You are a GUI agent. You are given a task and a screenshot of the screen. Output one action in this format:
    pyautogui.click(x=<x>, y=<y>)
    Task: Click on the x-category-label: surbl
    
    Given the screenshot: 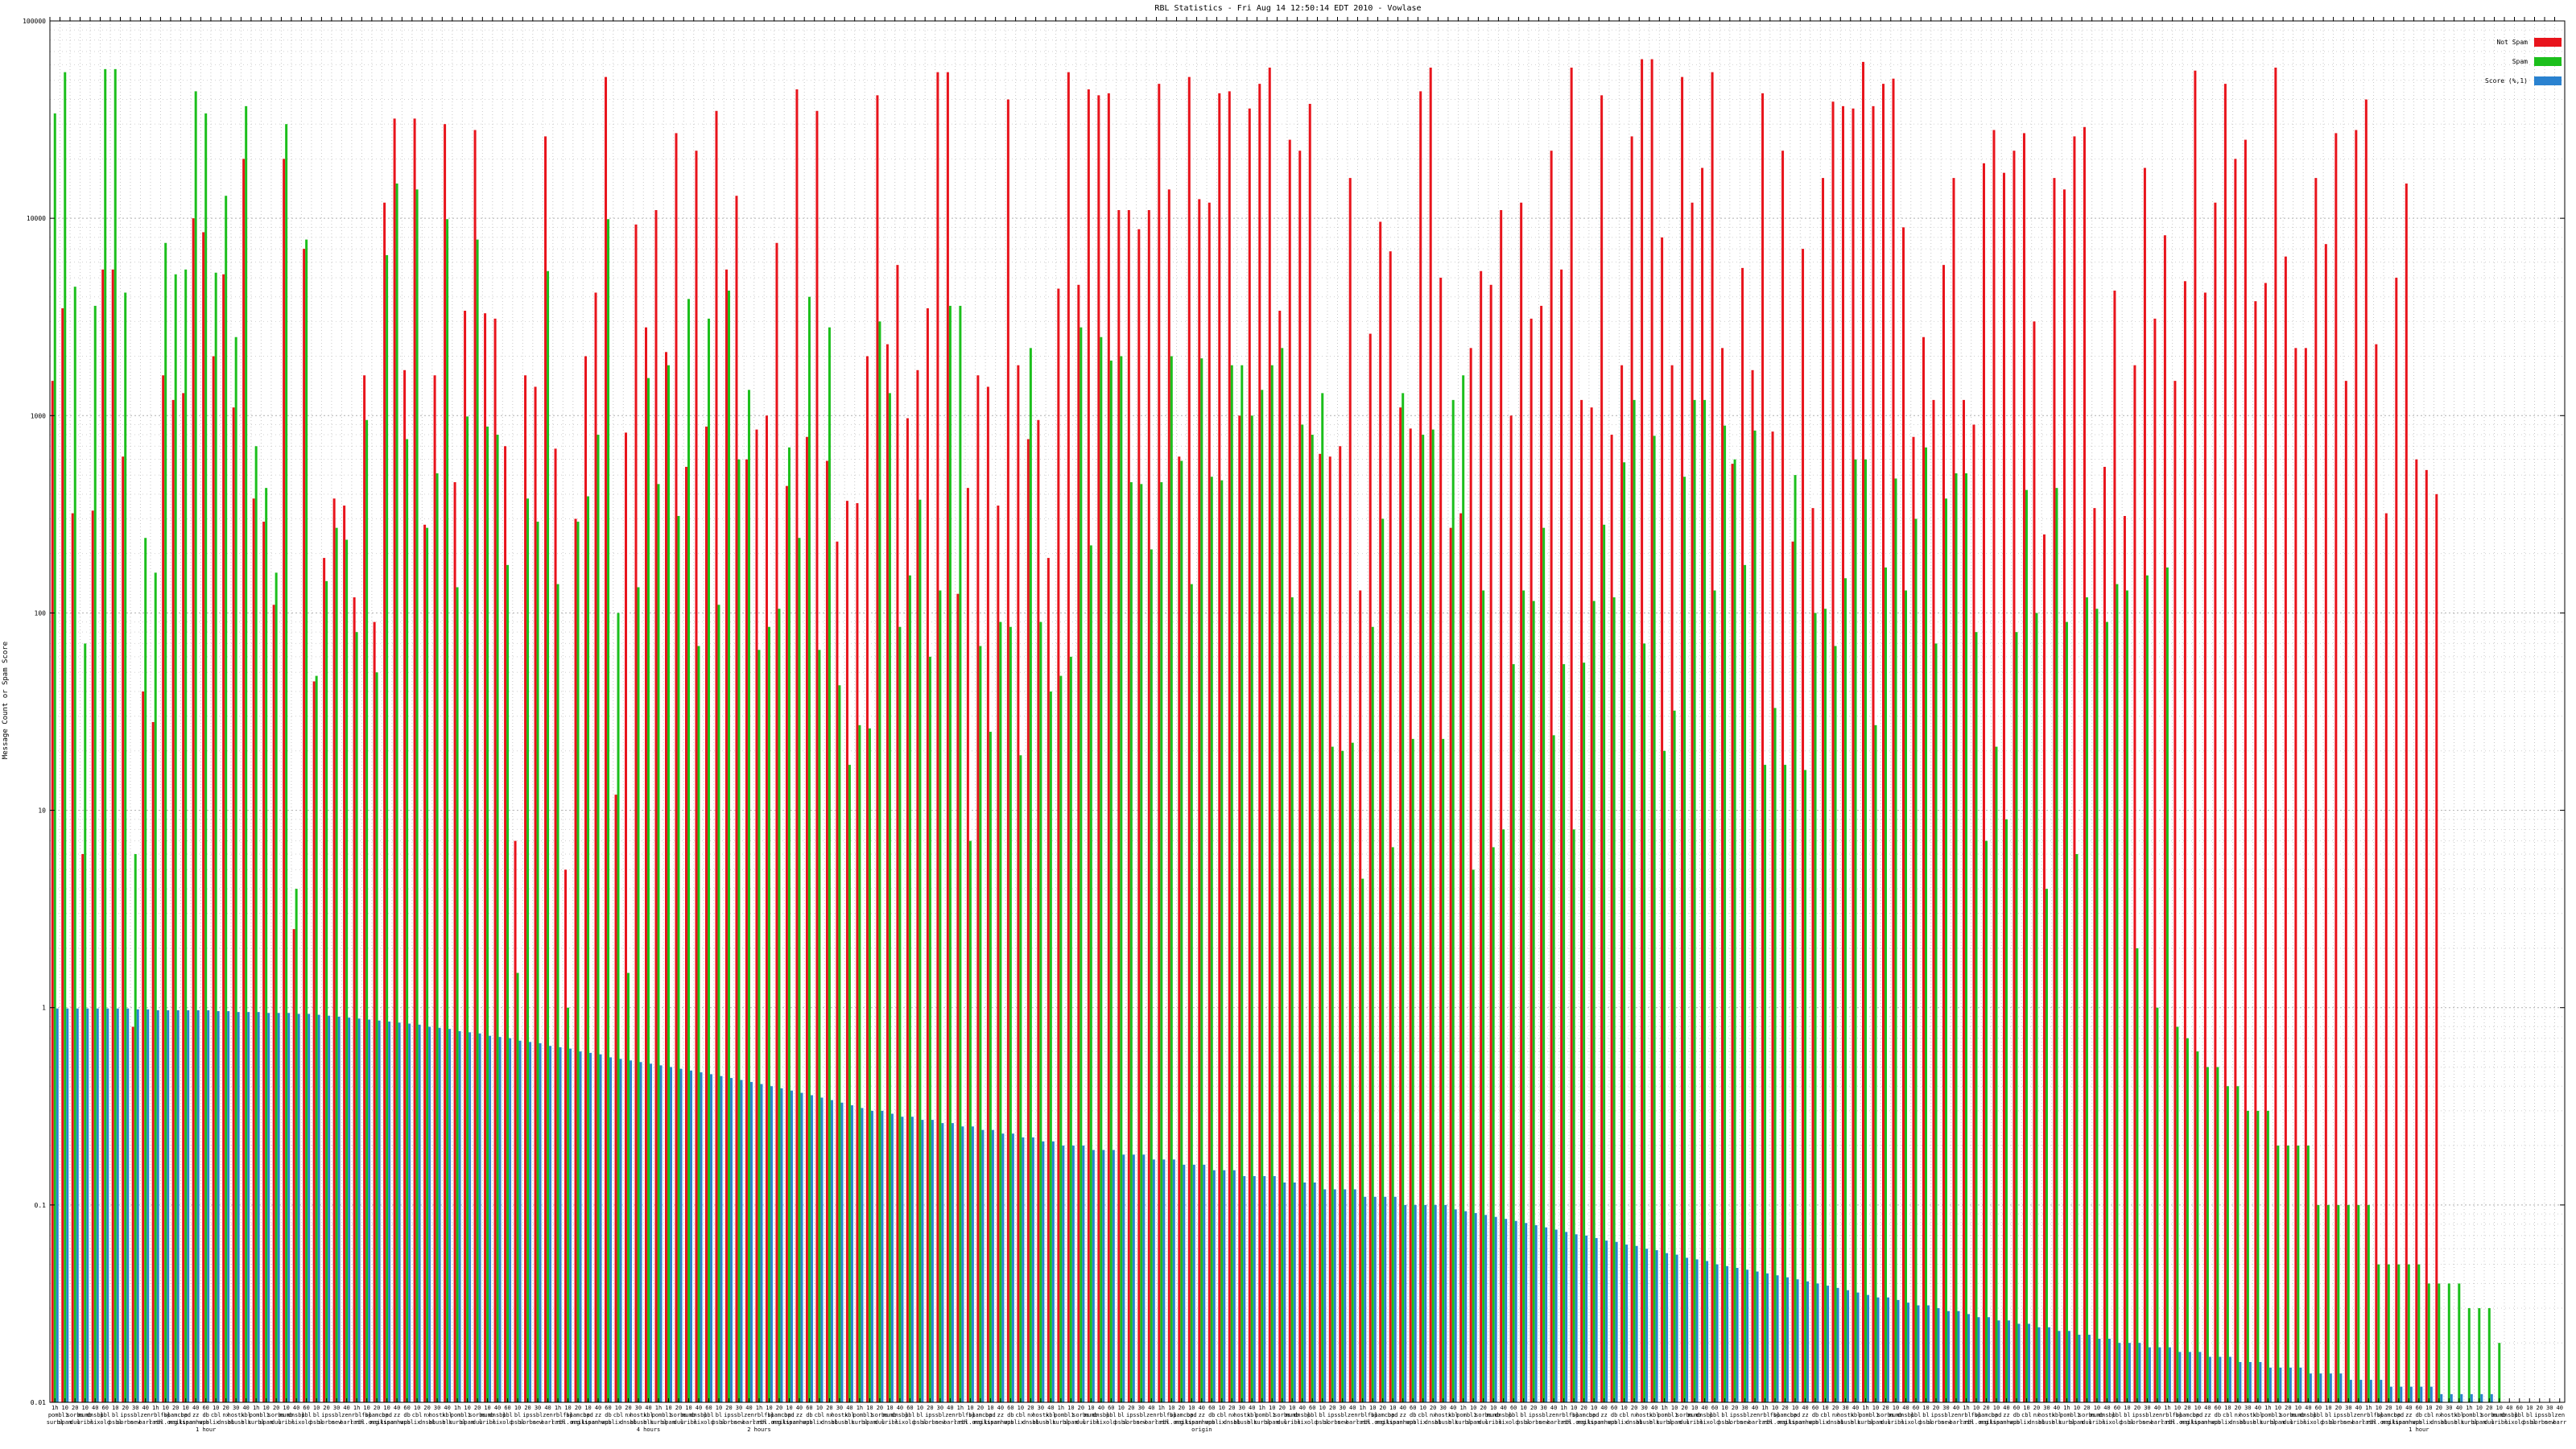 What is the action you would take?
    pyautogui.click(x=1060, y=1422)
    